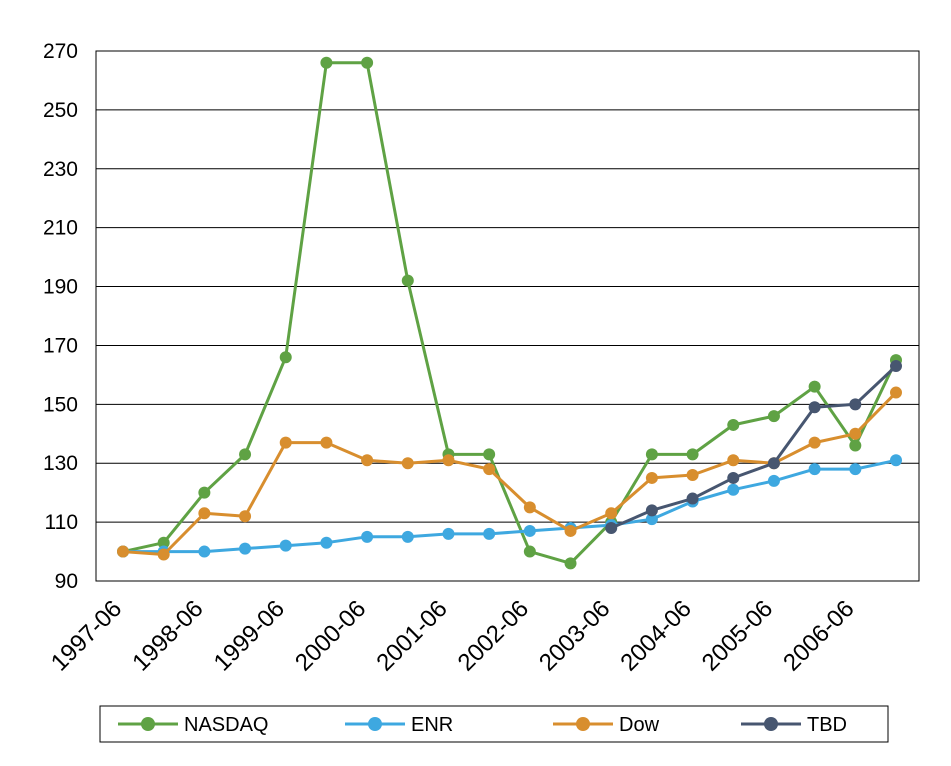 This screenshot has width=951, height=766. I want to click on legend-marker-enr, so click(375, 724).